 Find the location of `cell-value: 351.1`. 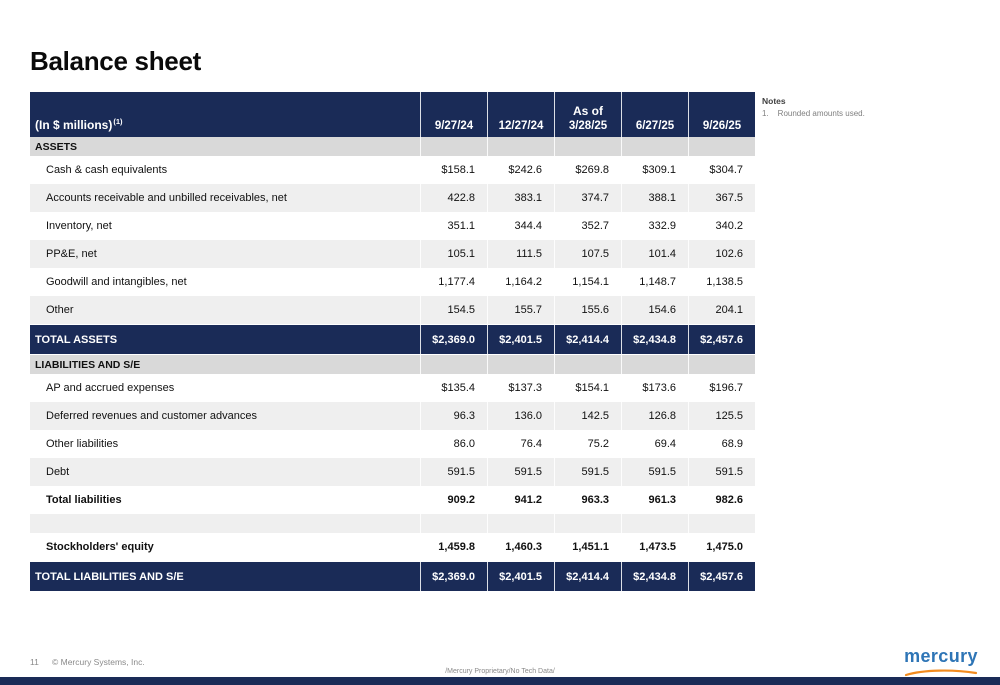

cell-value: 351.1 is located at coordinates (453, 226).